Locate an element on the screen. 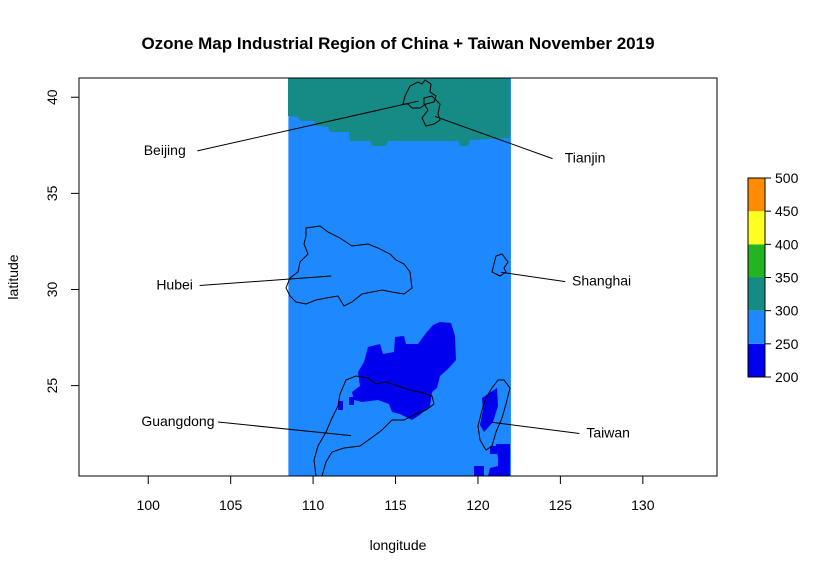  taiwan-outline is located at coordinates (494, 415).